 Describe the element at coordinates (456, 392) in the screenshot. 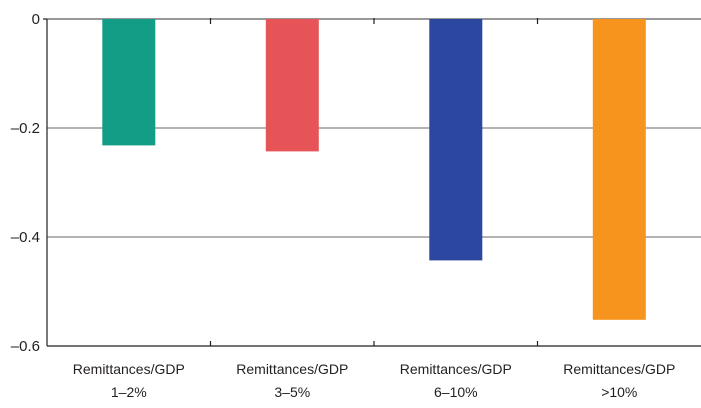

I see `category-label-2-line2: 6–10%` at that location.